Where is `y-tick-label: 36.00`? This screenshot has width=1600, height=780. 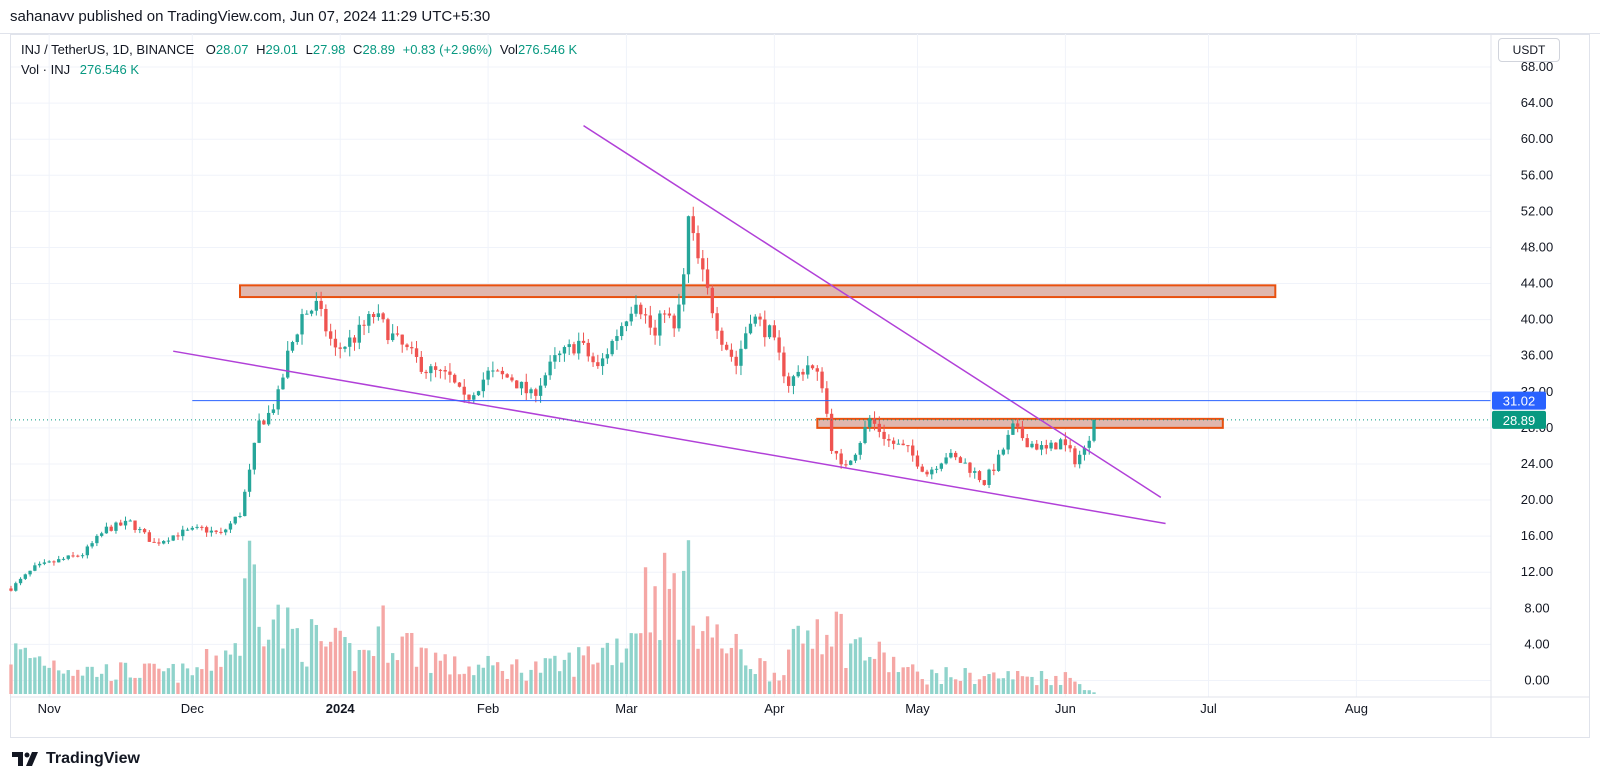 y-tick-label: 36.00 is located at coordinates (1537, 355).